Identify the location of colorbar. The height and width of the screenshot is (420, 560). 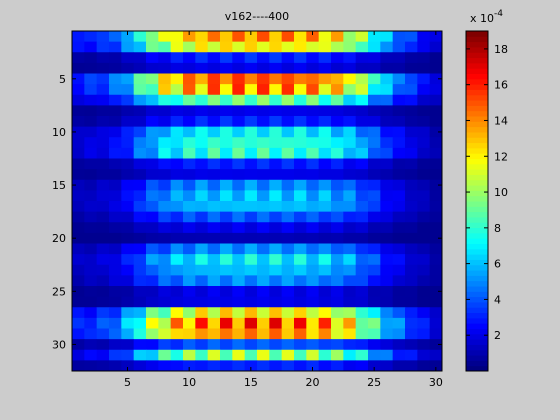
(477, 201).